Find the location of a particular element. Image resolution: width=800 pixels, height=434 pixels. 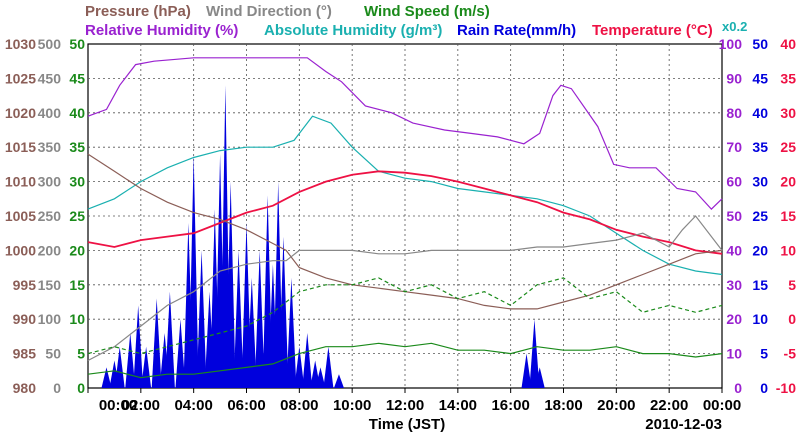

wind-direction-tick-label: 0 is located at coordinates (57, 388).